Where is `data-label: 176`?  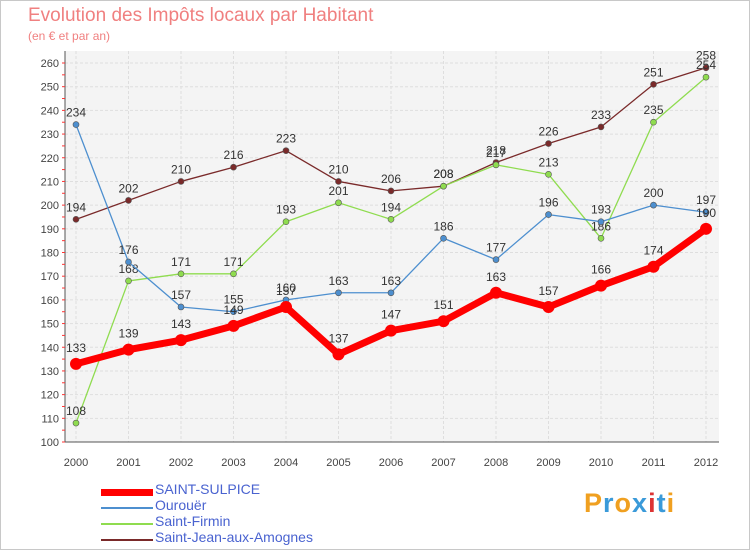
data-label: 176 is located at coordinates (128, 250).